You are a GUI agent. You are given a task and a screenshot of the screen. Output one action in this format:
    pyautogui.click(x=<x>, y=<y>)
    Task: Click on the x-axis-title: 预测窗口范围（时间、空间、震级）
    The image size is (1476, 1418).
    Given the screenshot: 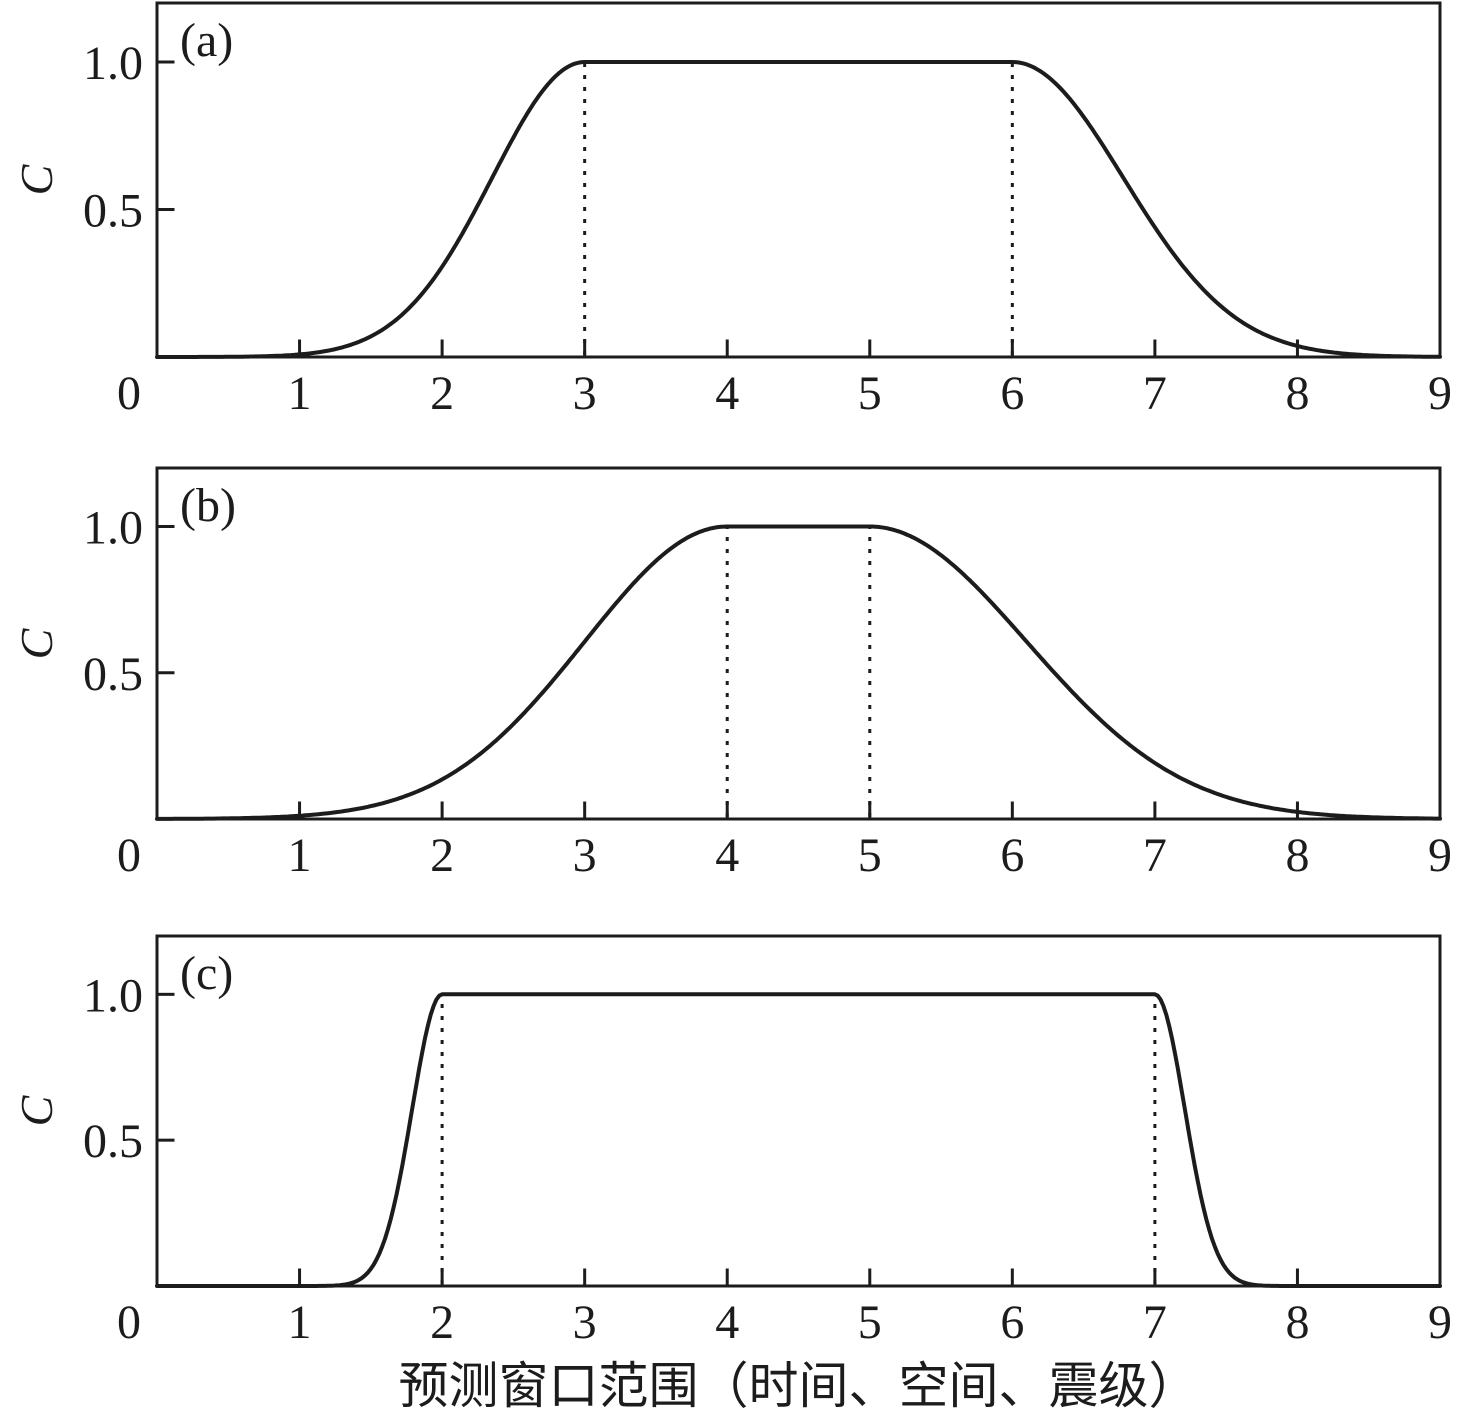 What is the action you would take?
    pyautogui.click(x=798, y=1386)
    